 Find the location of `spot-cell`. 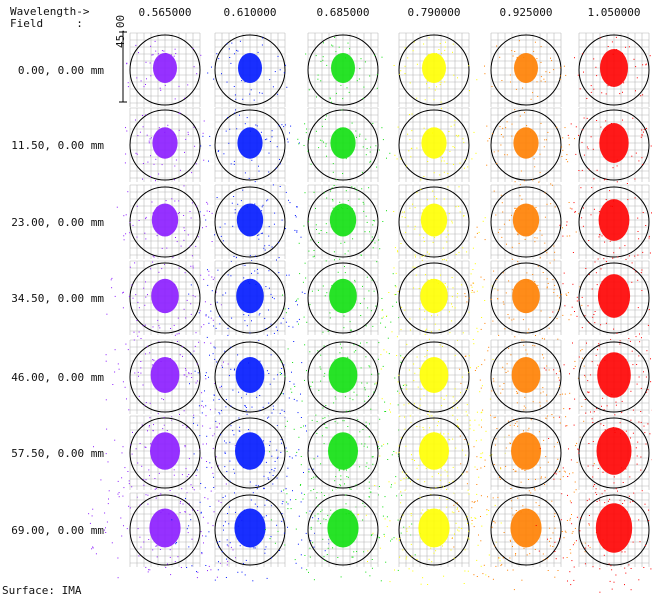

spot-cell is located at coordinates (247, 69).